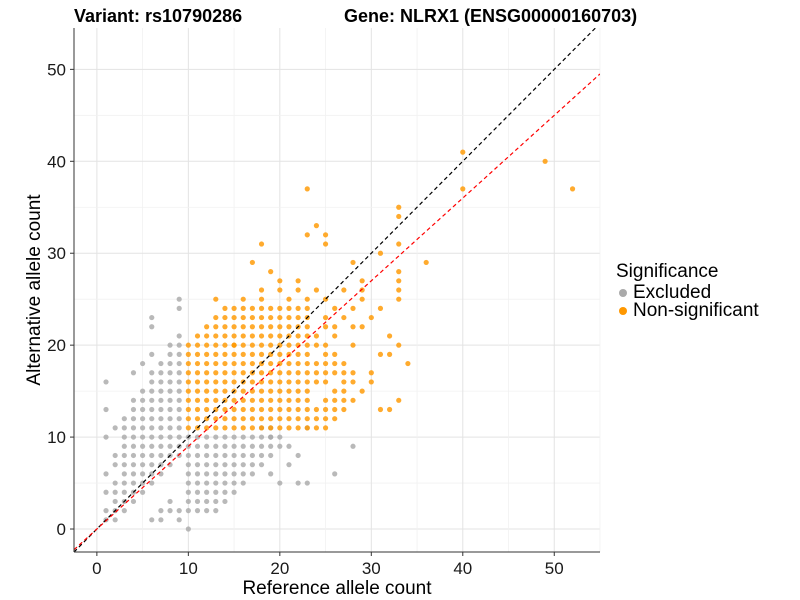 This screenshot has height=600, width=800. I want to click on legend-dot-excluded, so click(623, 293).